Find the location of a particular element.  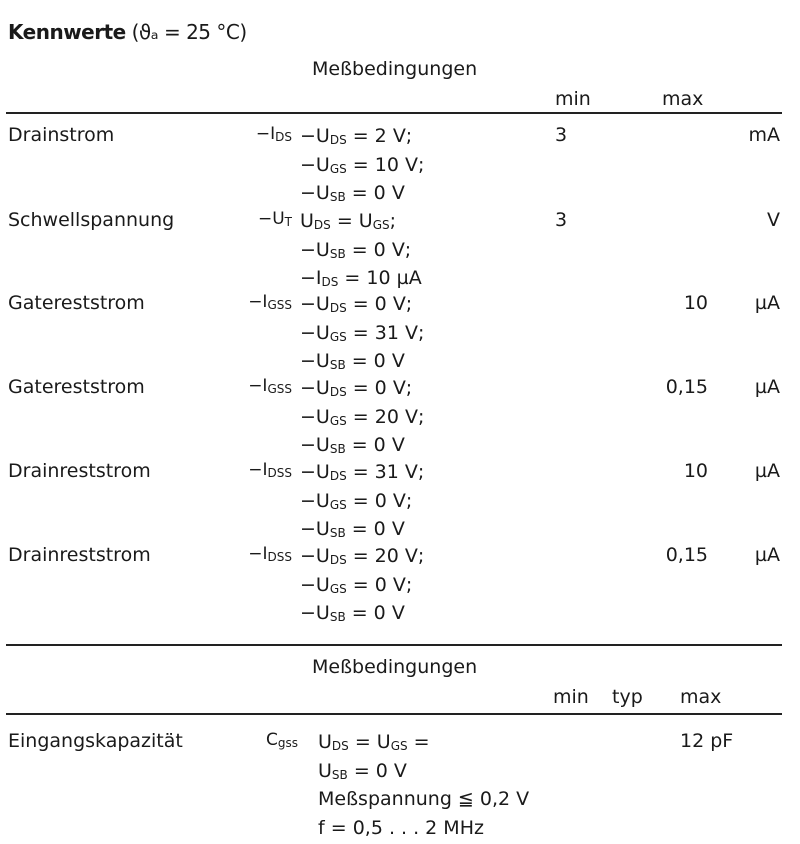

symbol-letter: C is located at coordinates (272, 740).